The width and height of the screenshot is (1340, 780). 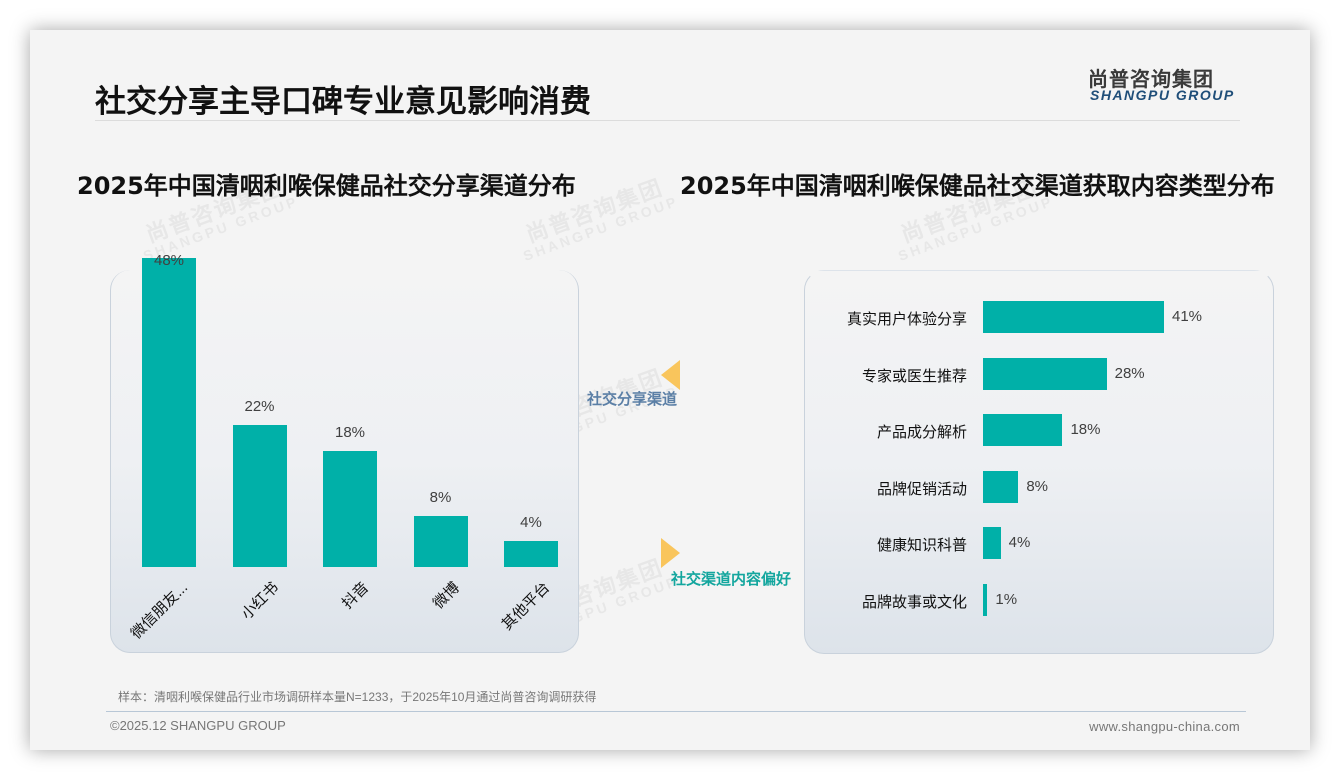 I want to click on left-chart-title: 2025年中国清咽利喉保健品社交分享渠道分布, so click(x=326, y=186).